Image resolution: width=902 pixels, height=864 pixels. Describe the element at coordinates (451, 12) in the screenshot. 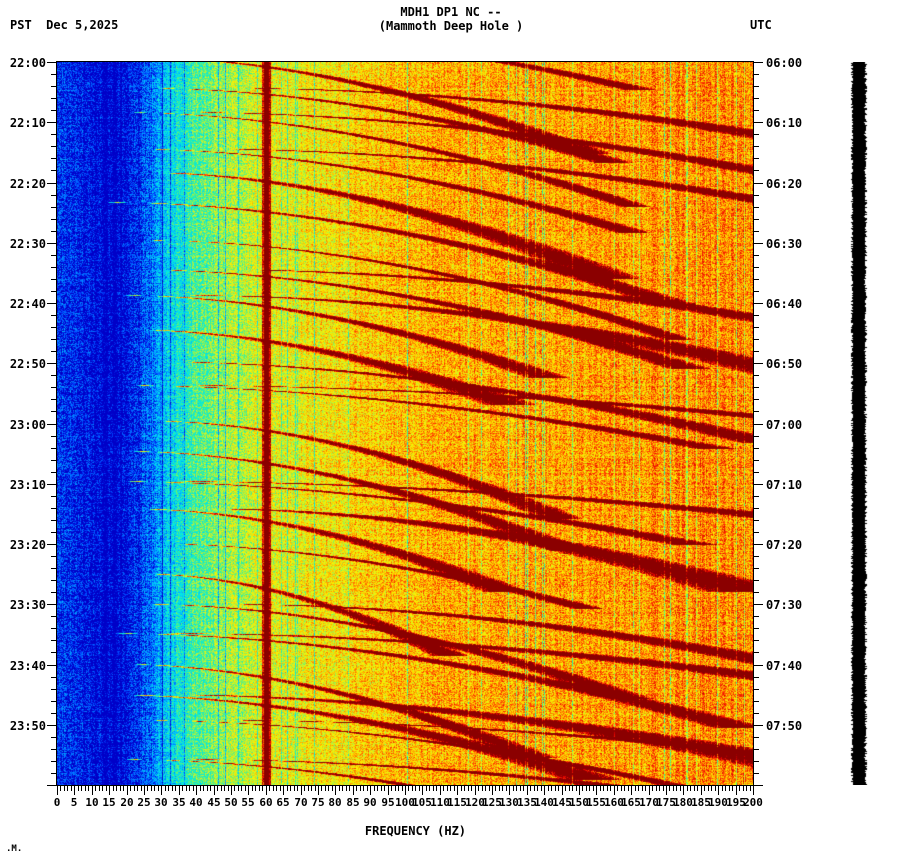

I see `page-title: MDH1 DP1 NC --` at that location.